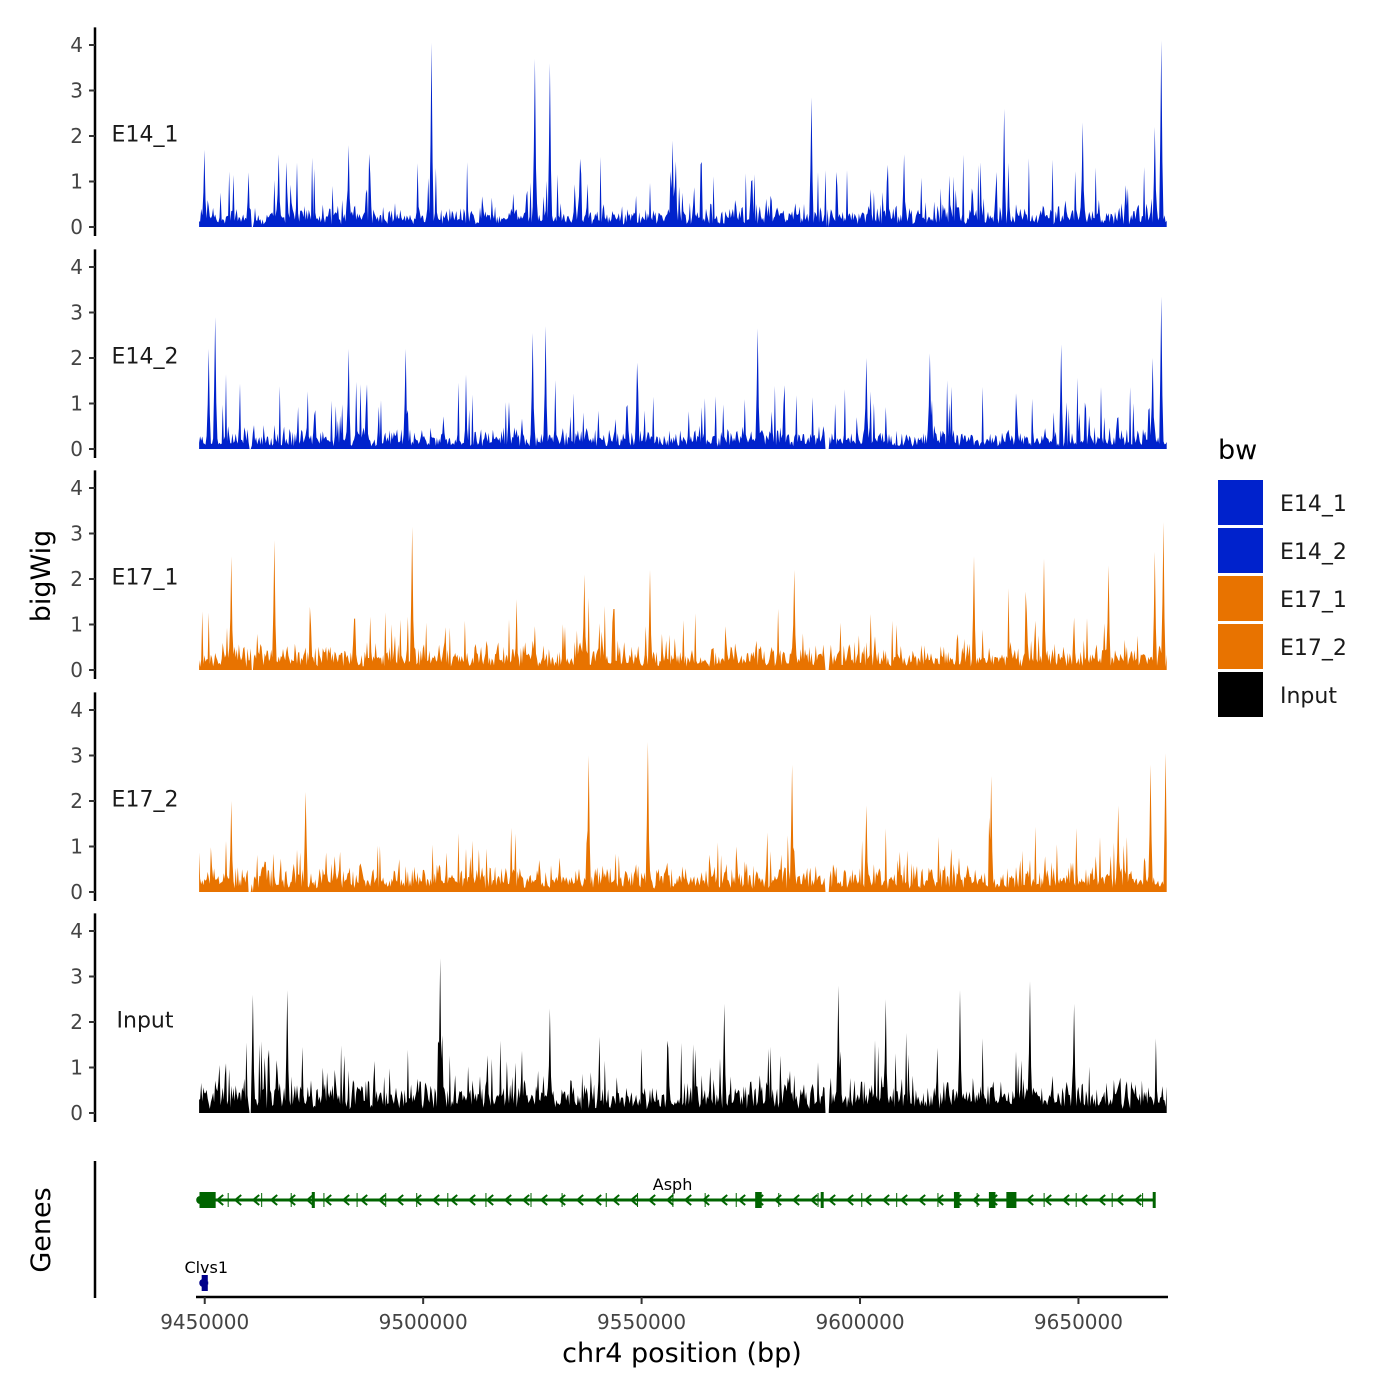  Describe the element at coordinates (41, 576) in the screenshot. I see `y-axis-title: bigWig` at that location.